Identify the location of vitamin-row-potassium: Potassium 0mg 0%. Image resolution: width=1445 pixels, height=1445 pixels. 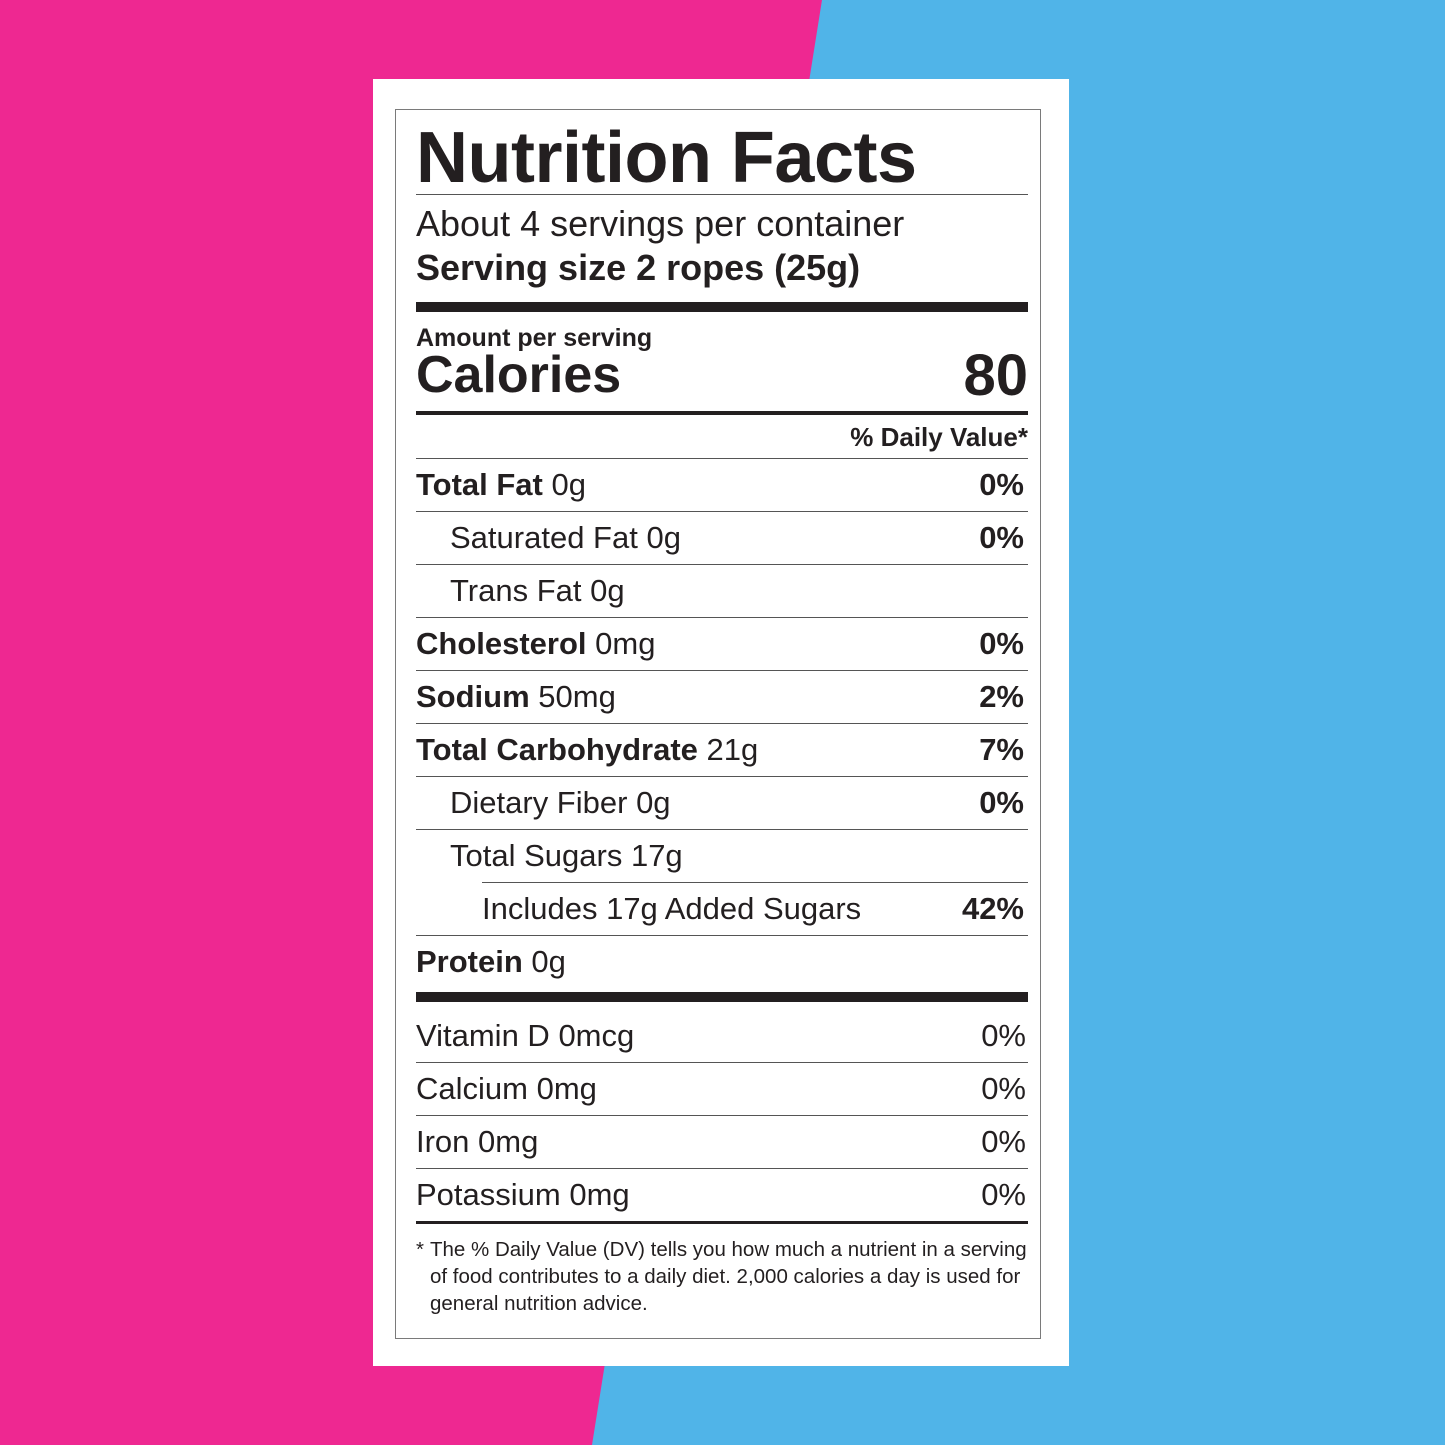
(722, 1194).